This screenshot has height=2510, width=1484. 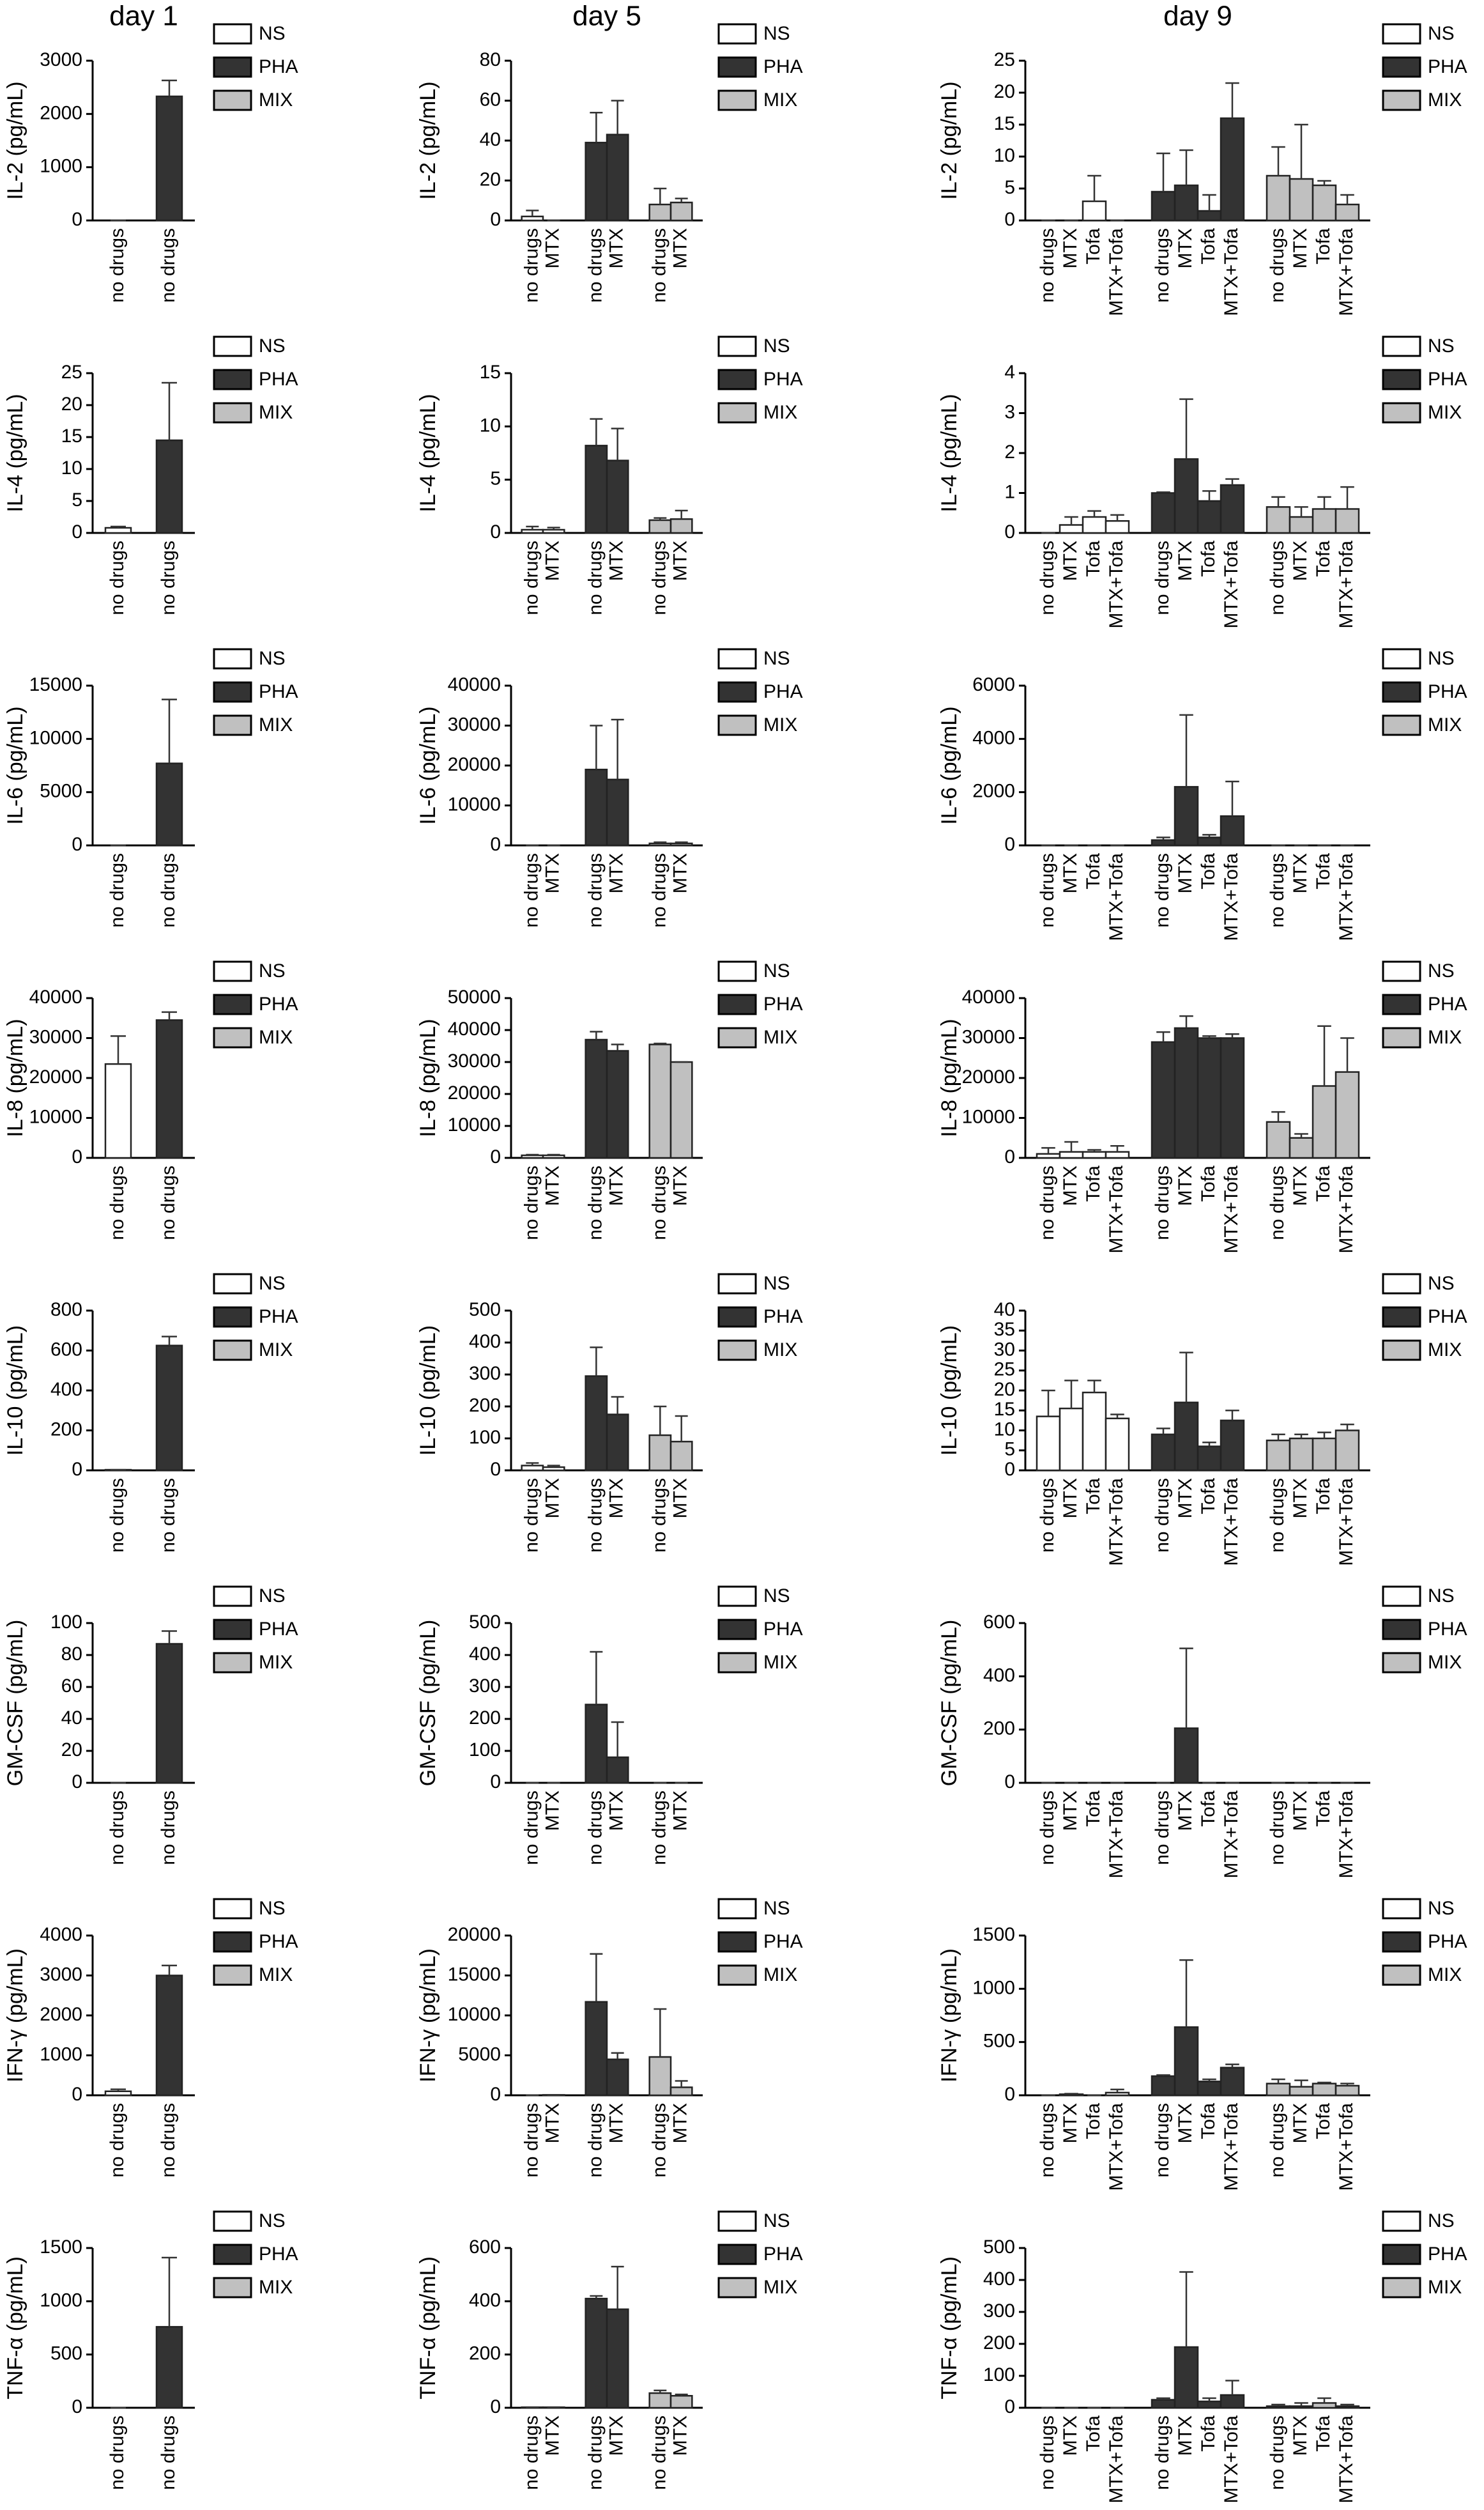 I want to click on y-axis-label: IL-10 (pg/mL), so click(x=15, y=1390).